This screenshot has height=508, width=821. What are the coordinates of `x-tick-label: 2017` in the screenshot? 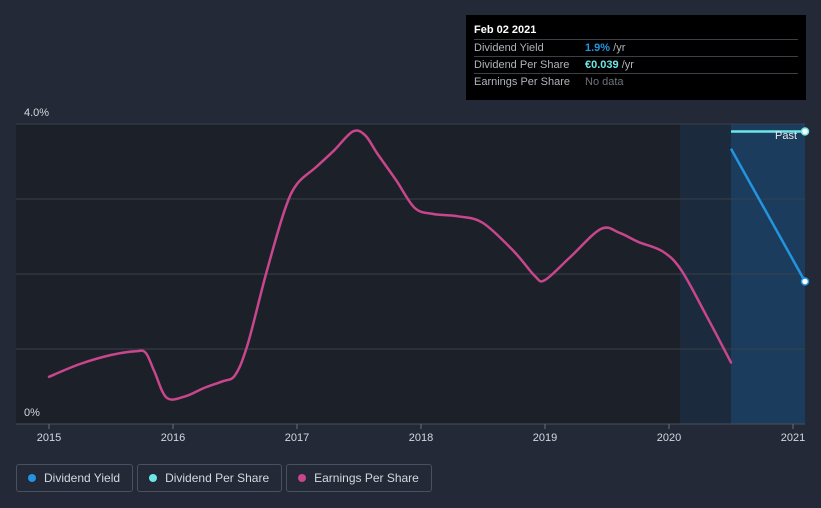 It's located at (297, 438).